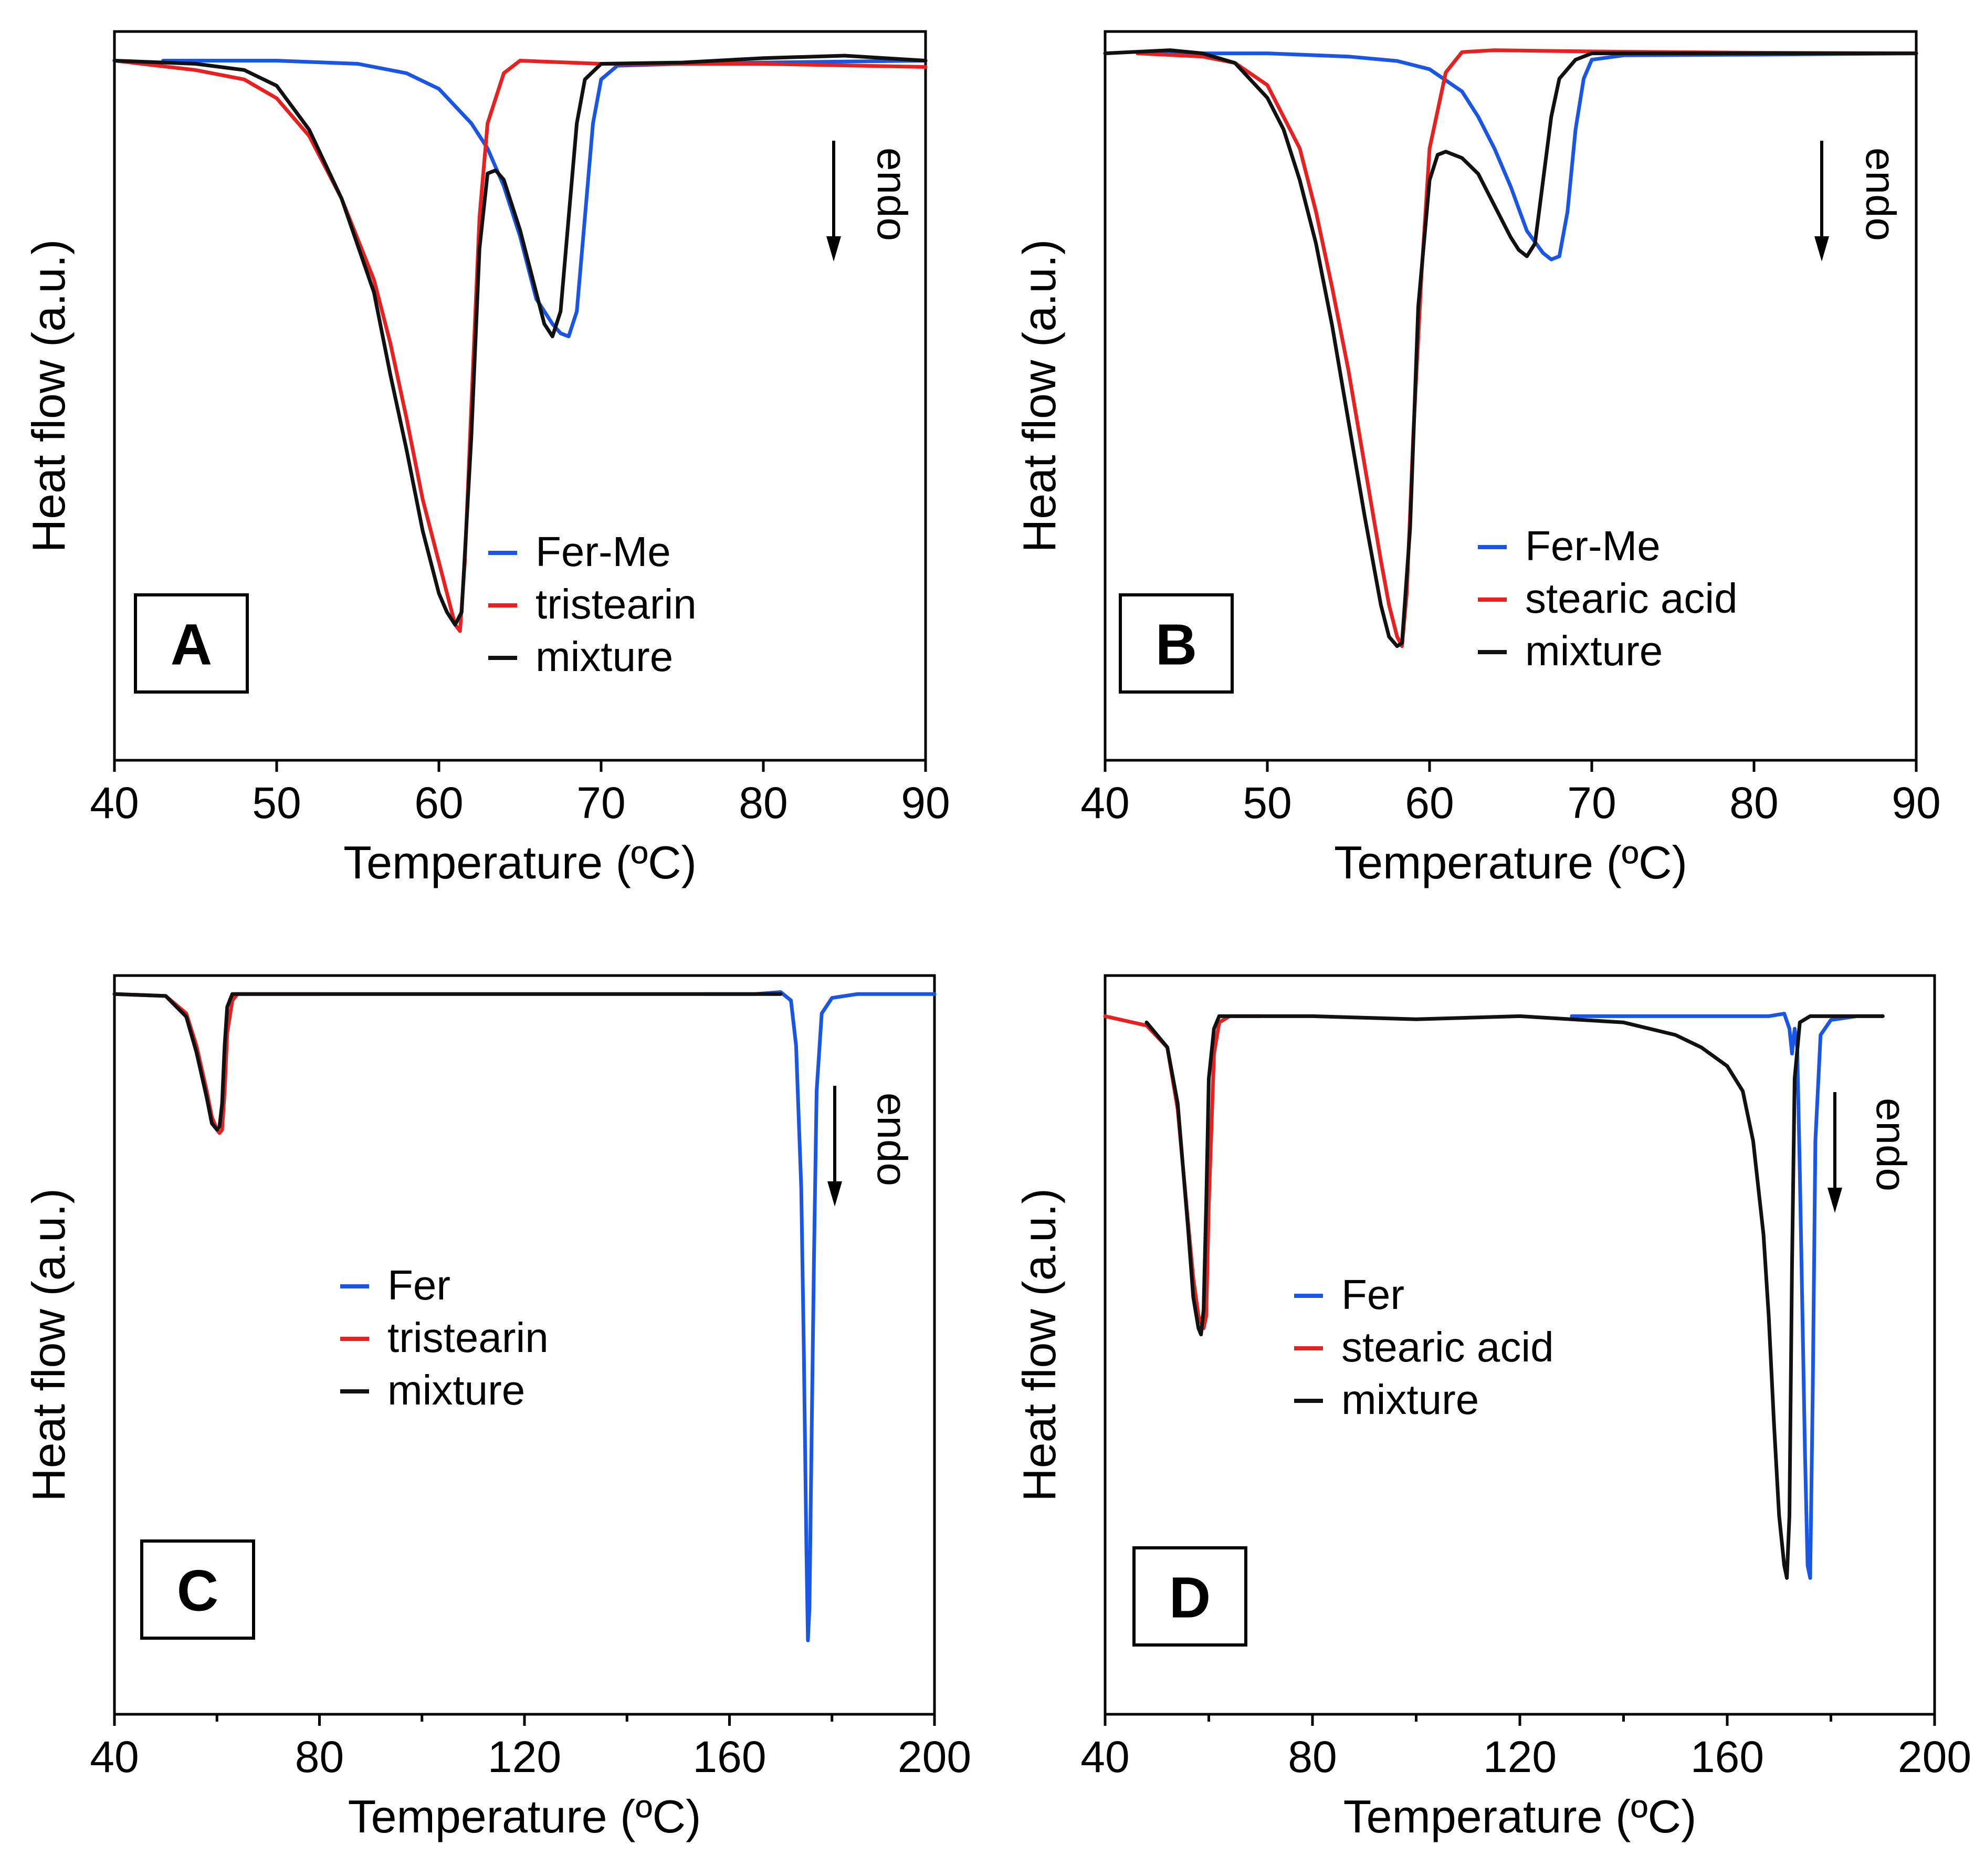 The height and width of the screenshot is (1876, 1985). What do you see at coordinates (1527, 348) in the screenshot?
I see `series-line-stearic-acid` at bounding box center [1527, 348].